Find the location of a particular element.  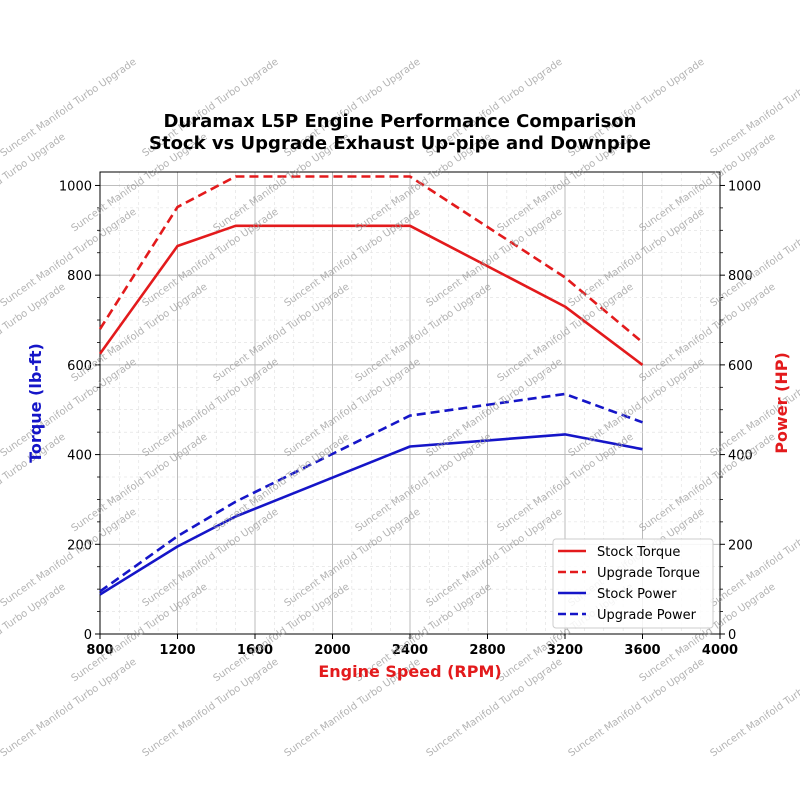

y-tick-label-right: 0 is located at coordinates (732, 635).